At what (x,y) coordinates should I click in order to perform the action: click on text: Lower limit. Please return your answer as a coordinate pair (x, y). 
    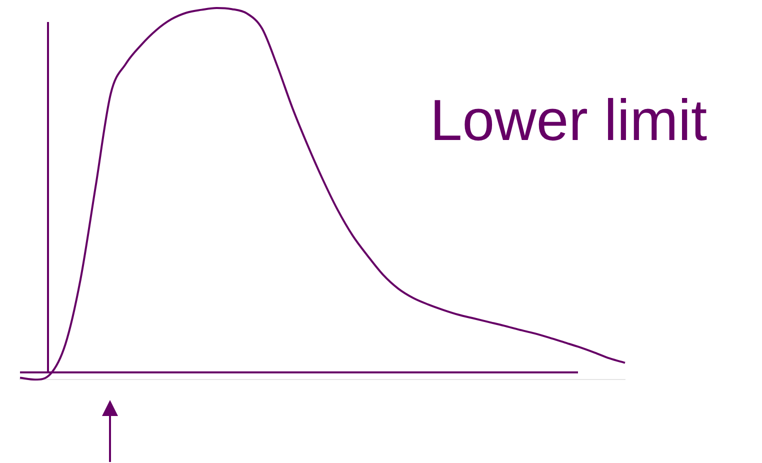
    Looking at the image, I should click on (569, 120).